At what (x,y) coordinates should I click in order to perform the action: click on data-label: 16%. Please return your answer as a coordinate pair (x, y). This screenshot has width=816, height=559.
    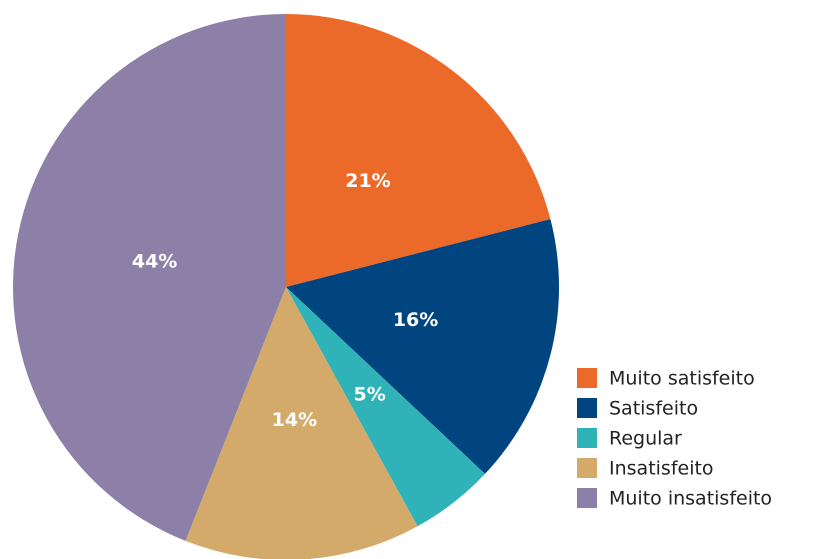
    Looking at the image, I should click on (415, 320).